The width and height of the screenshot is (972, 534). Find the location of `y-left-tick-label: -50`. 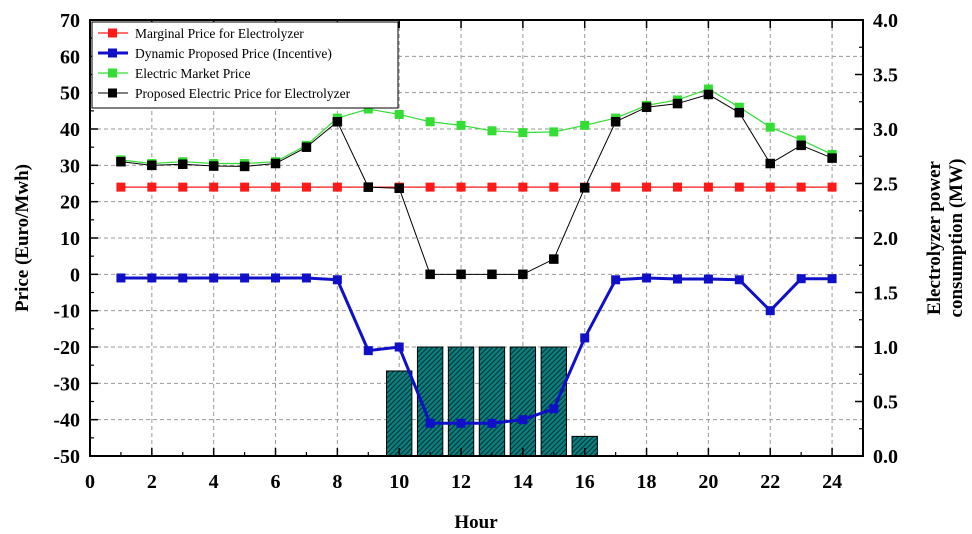

y-left-tick-label: -50 is located at coordinates (66, 457).